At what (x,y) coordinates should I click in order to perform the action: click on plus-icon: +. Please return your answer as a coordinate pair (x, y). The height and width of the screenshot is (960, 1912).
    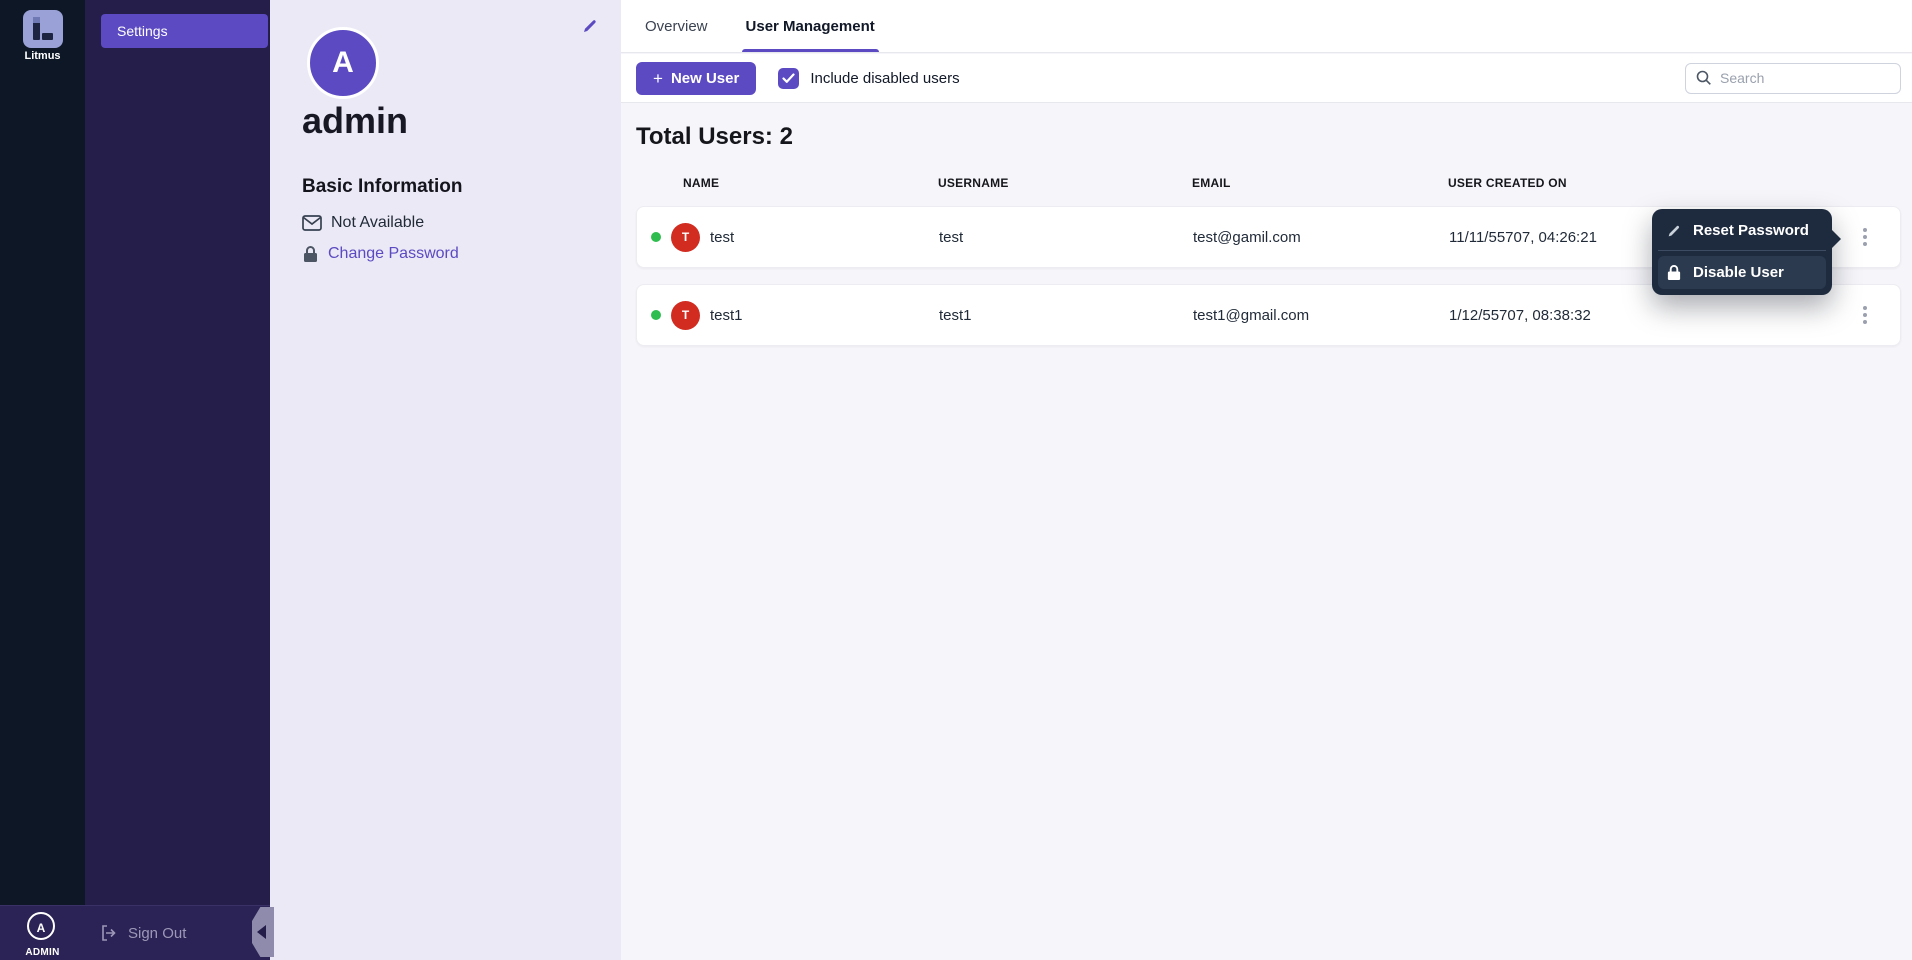
    Looking at the image, I should click on (658, 78).